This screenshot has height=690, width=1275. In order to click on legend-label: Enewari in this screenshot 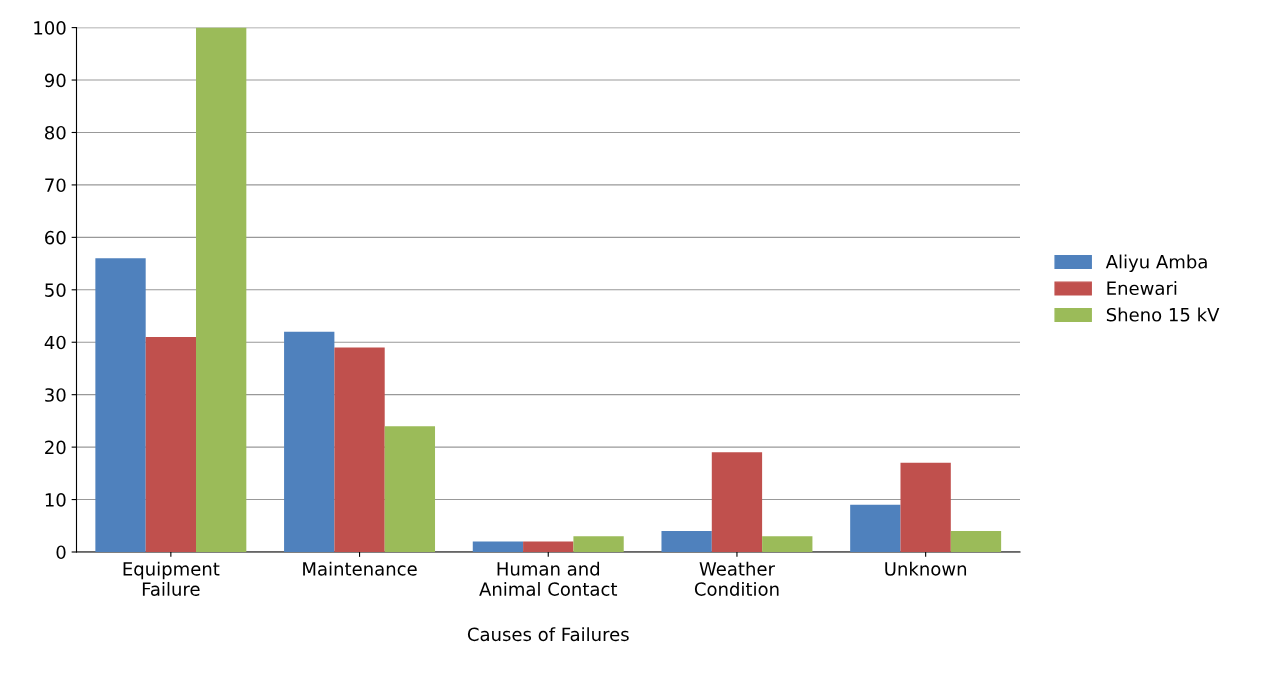, I will do `click(1142, 288)`.